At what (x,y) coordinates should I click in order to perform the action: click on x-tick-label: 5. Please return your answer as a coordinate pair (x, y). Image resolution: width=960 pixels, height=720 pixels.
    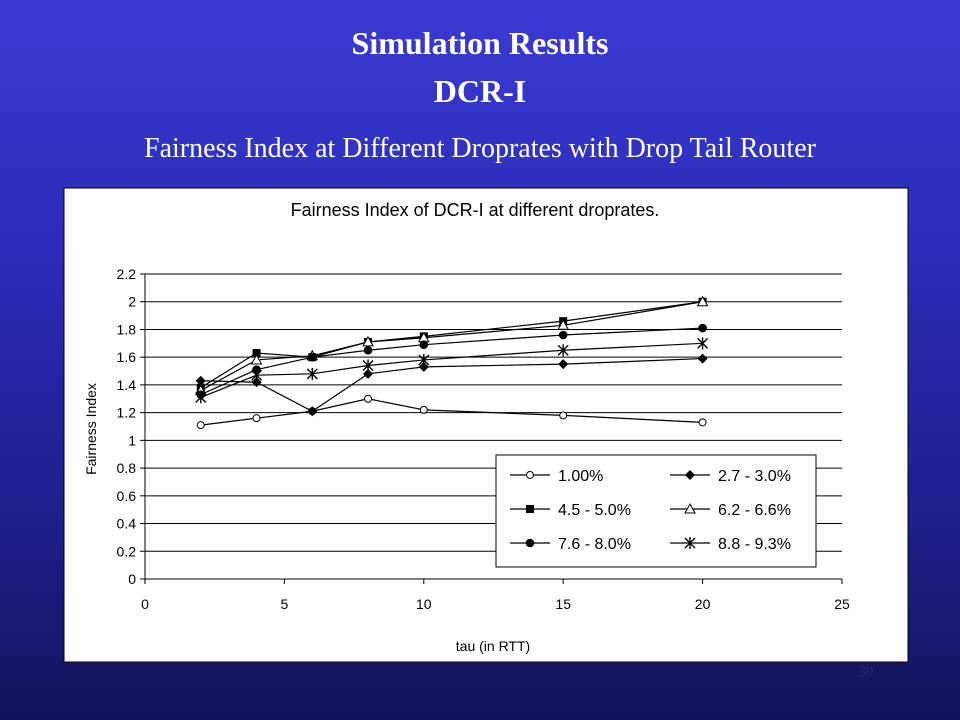
    Looking at the image, I should click on (285, 604).